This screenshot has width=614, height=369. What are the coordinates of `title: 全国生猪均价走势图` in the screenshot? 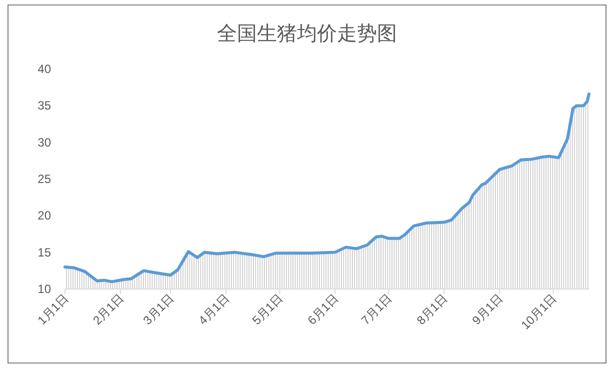 It's located at (307, 34).